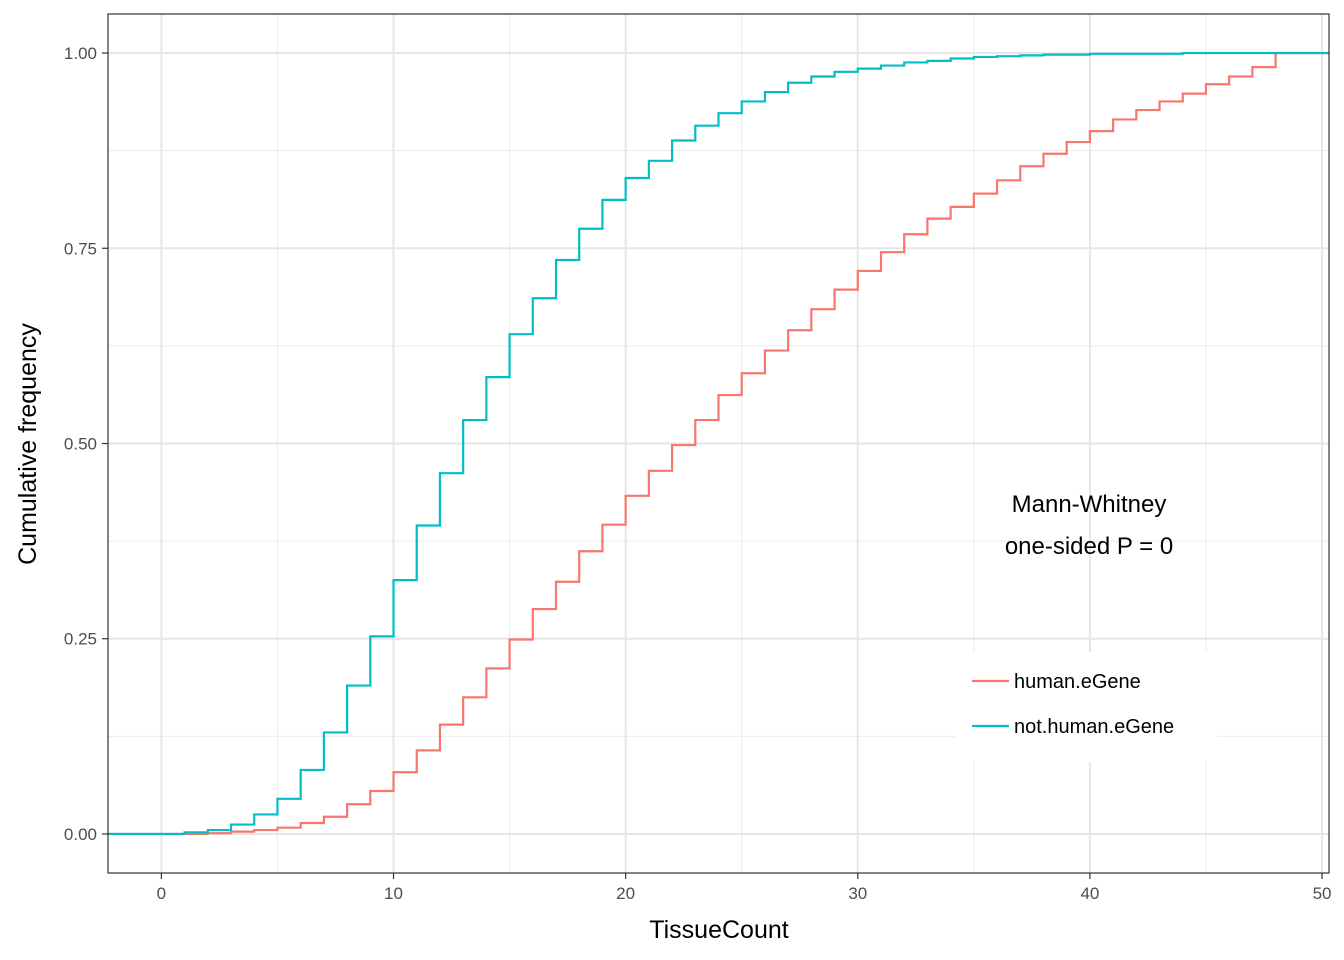 This screenshot has width=1344, height=960. Describe the element at coordinates (1322, 893) in the screenshot. I see `x-tick-label: 50` at that location.